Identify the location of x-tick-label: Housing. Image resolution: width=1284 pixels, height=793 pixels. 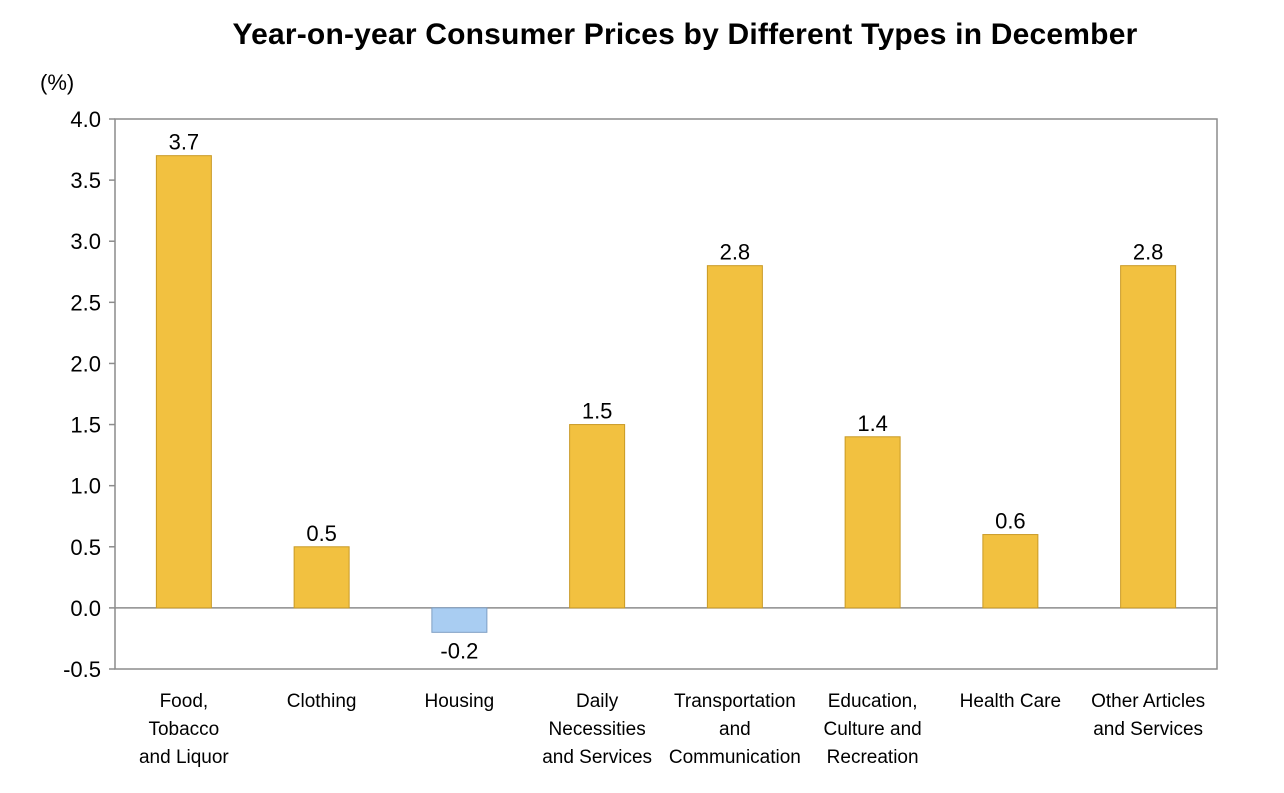
(460, 701).